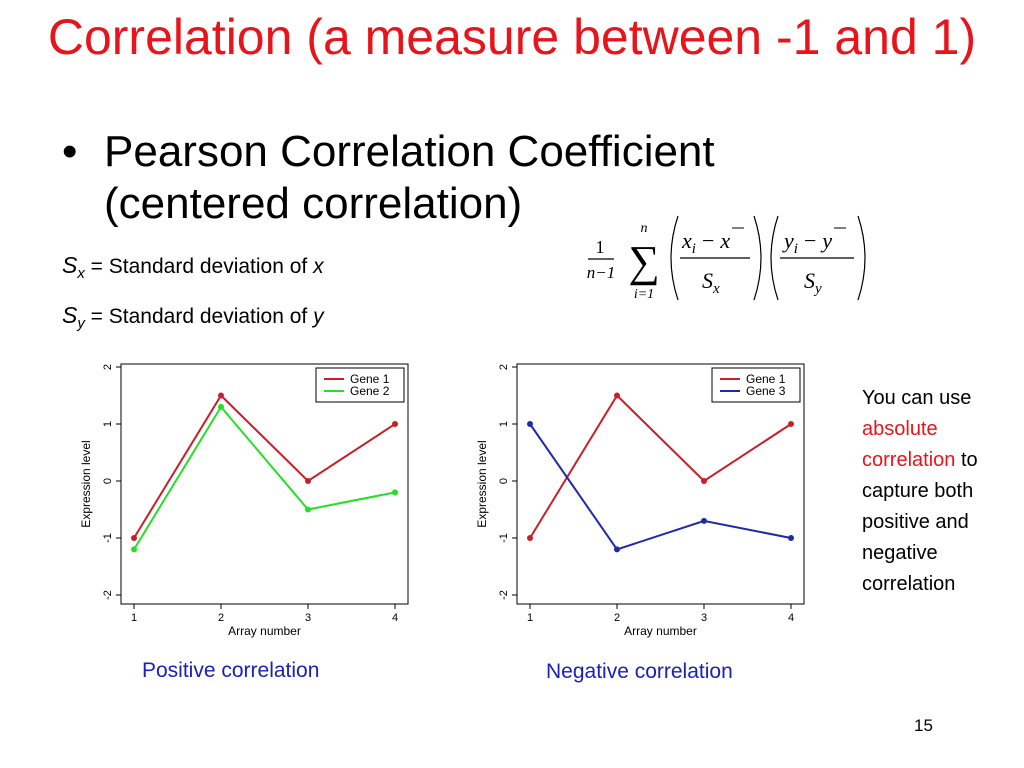  Describe the element at coordinates (705, 242) in the screenshot. I see `formula-term1-num: xi − x` at that location.